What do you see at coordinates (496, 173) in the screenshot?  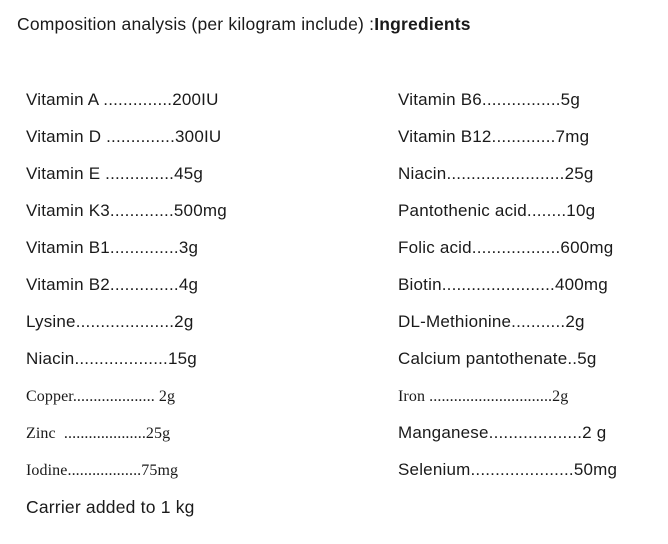 I see `ingredient-row-niacin-right: Niacin........................25g` at bounding box center [496, 173].